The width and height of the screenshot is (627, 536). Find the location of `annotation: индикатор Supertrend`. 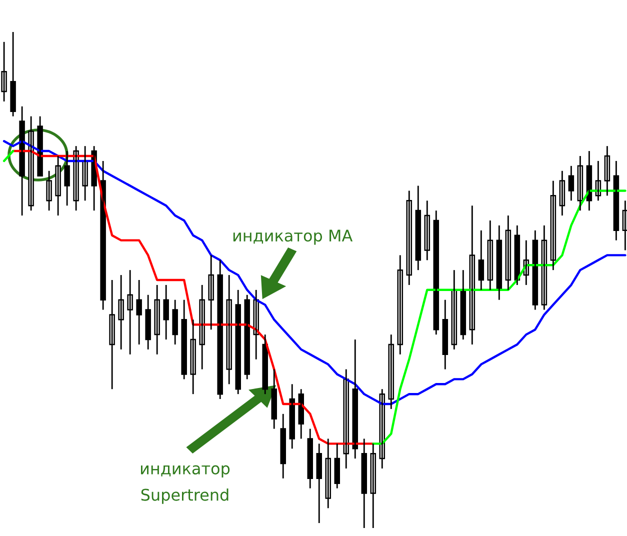

annotation: индикатор Supertrend is located at coordinates (185, 484).